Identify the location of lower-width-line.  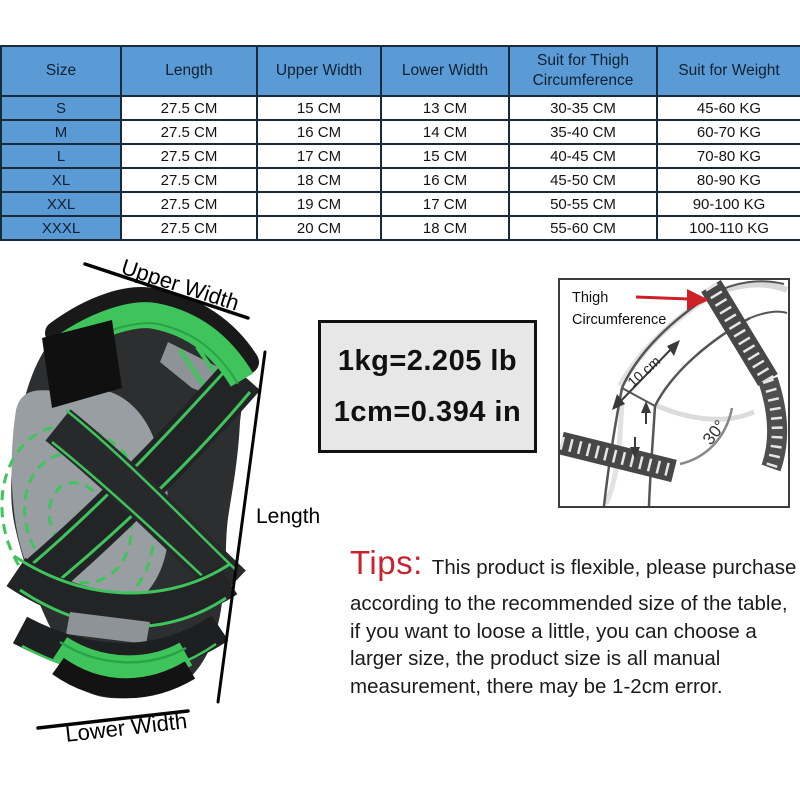
(113, 719).